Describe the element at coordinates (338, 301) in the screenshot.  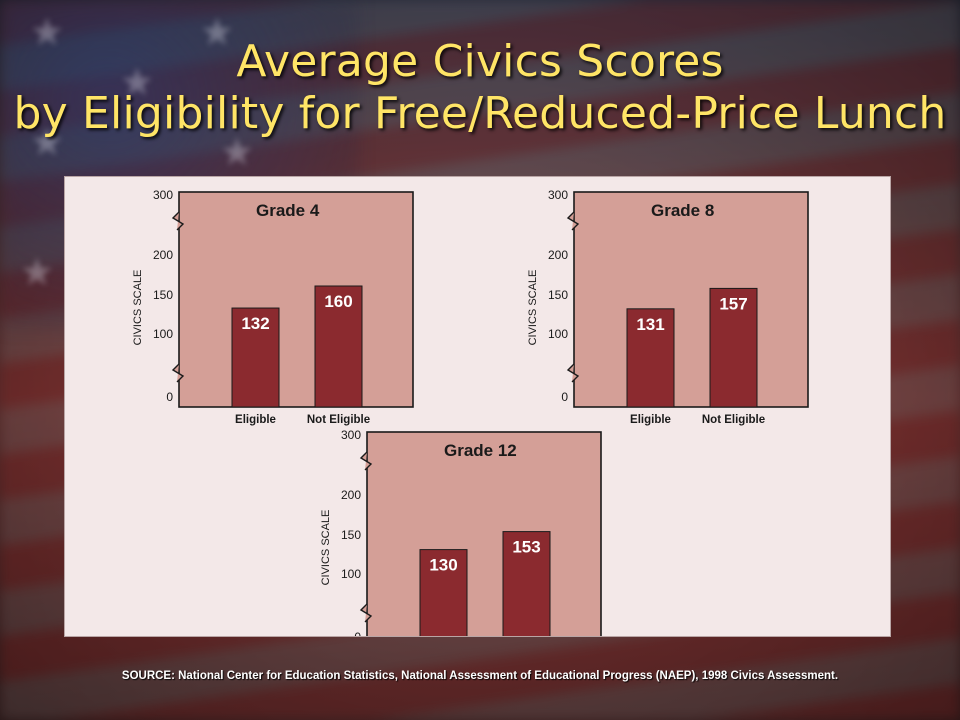
I see `bar-value-label: 160` at that location.